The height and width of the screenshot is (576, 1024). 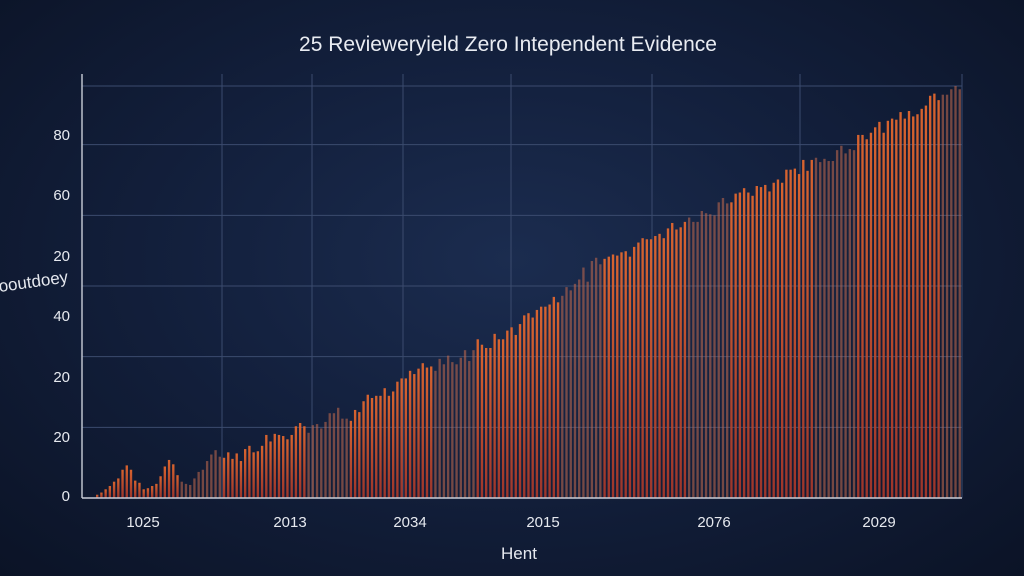 What do you see at coordinates (409, 522) in the screenshot?
I see `x-tick-label: 2034` at bounding box center [409, 522].